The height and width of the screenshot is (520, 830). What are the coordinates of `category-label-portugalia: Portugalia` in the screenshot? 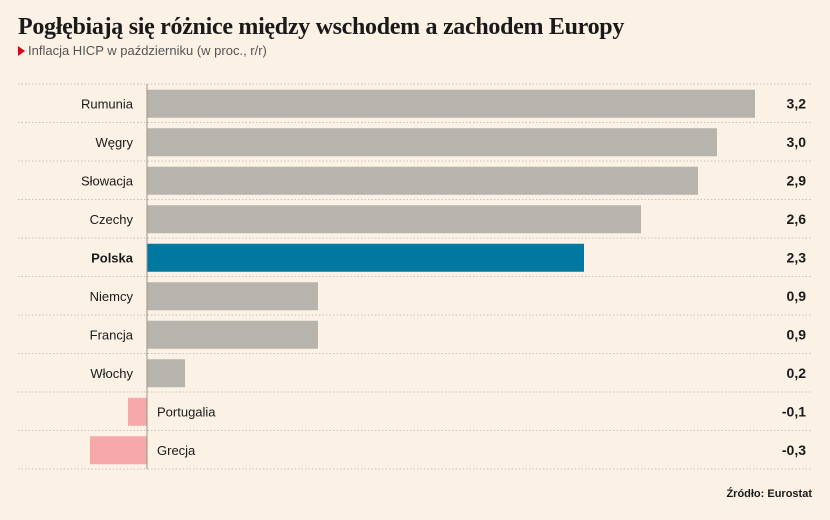 It's located at (186, 411).